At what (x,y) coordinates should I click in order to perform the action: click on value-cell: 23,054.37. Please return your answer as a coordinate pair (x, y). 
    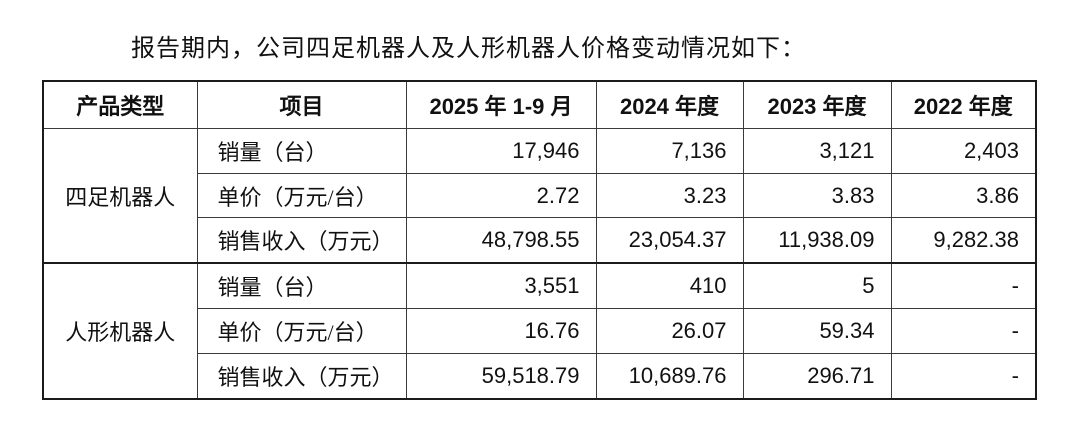
    Looking at the image, I should click on (669, 240).